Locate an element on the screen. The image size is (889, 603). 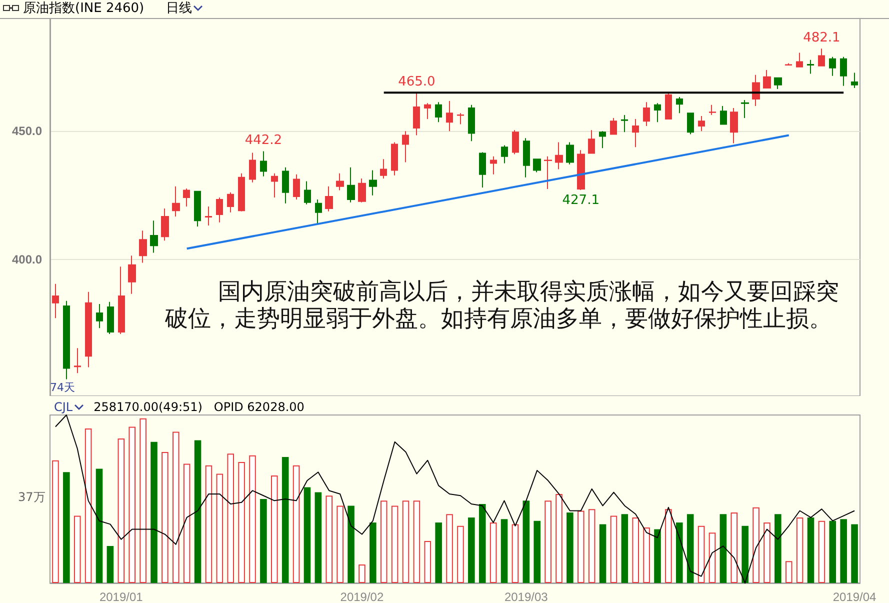
text: 482.1 is located at coordinates (821, 38).